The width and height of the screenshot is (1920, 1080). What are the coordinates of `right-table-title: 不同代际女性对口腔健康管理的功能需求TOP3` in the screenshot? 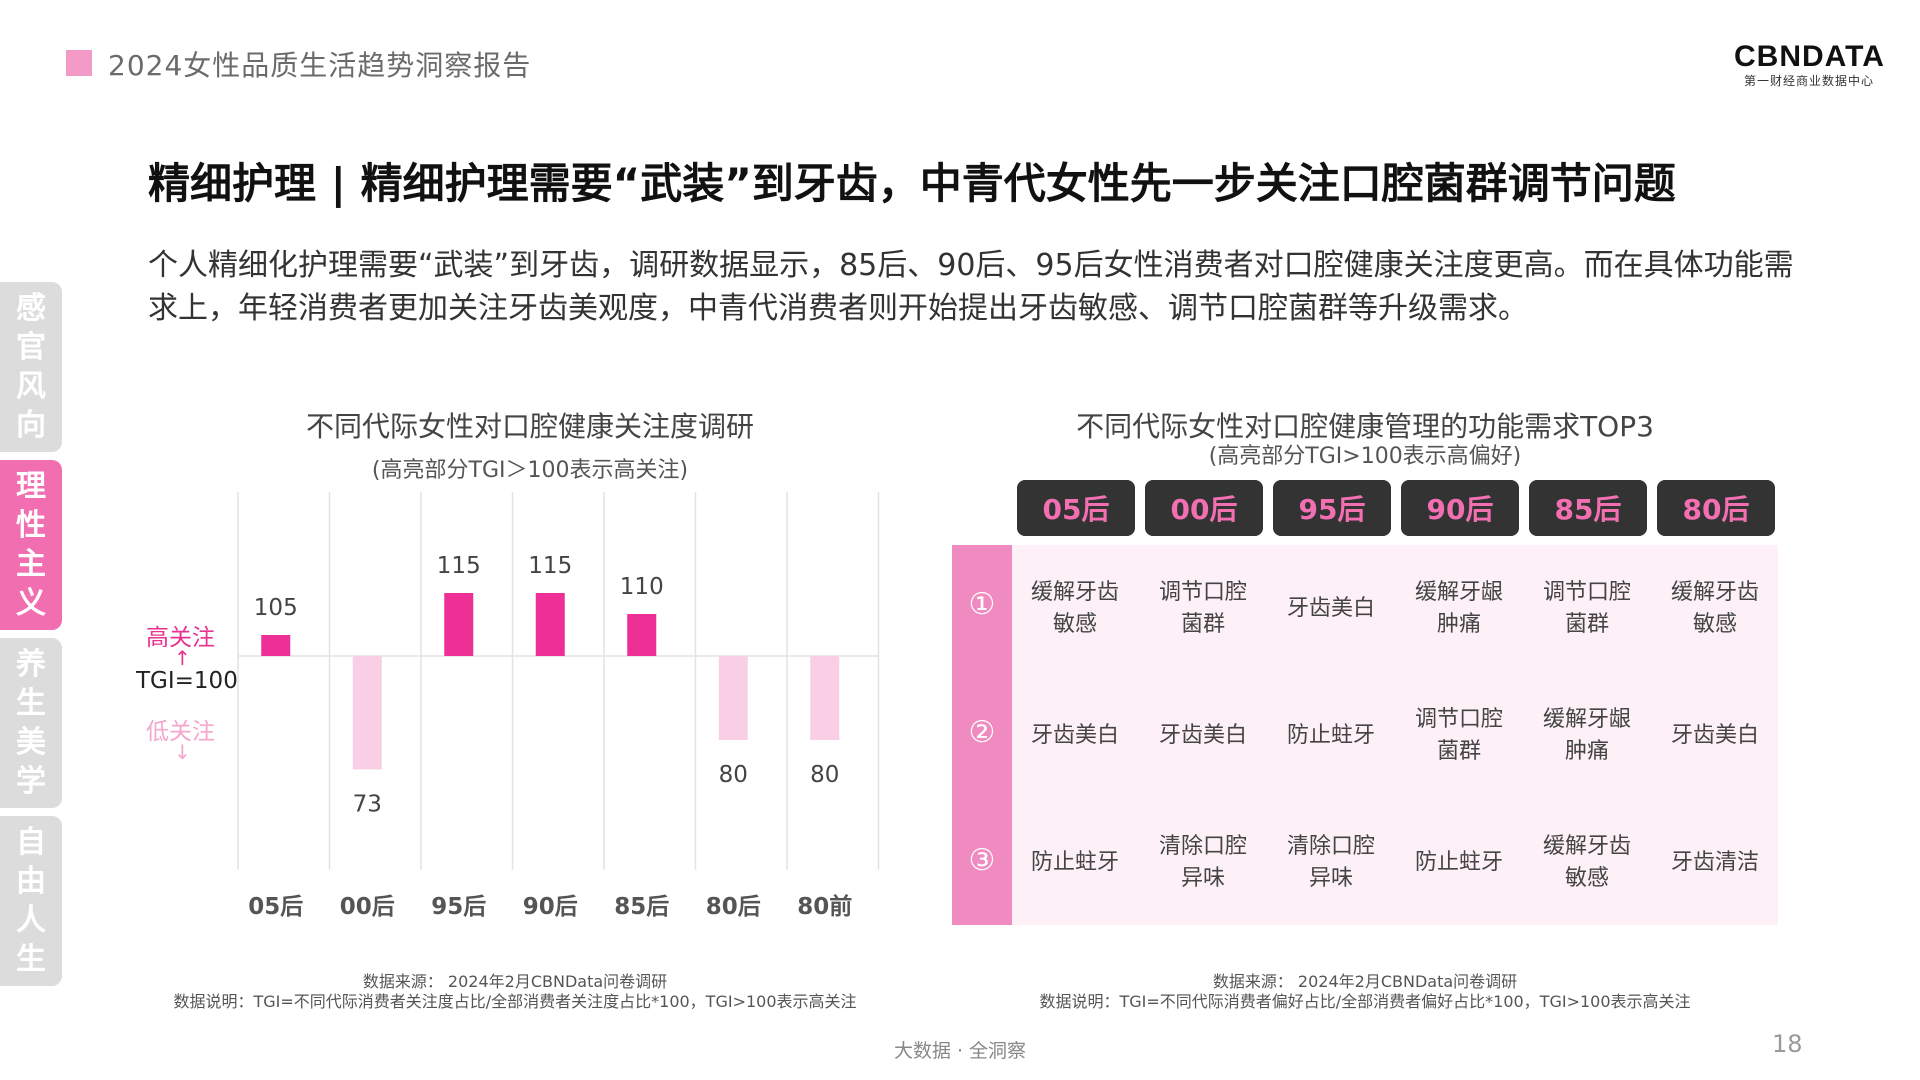 It's located at (1365, 426).